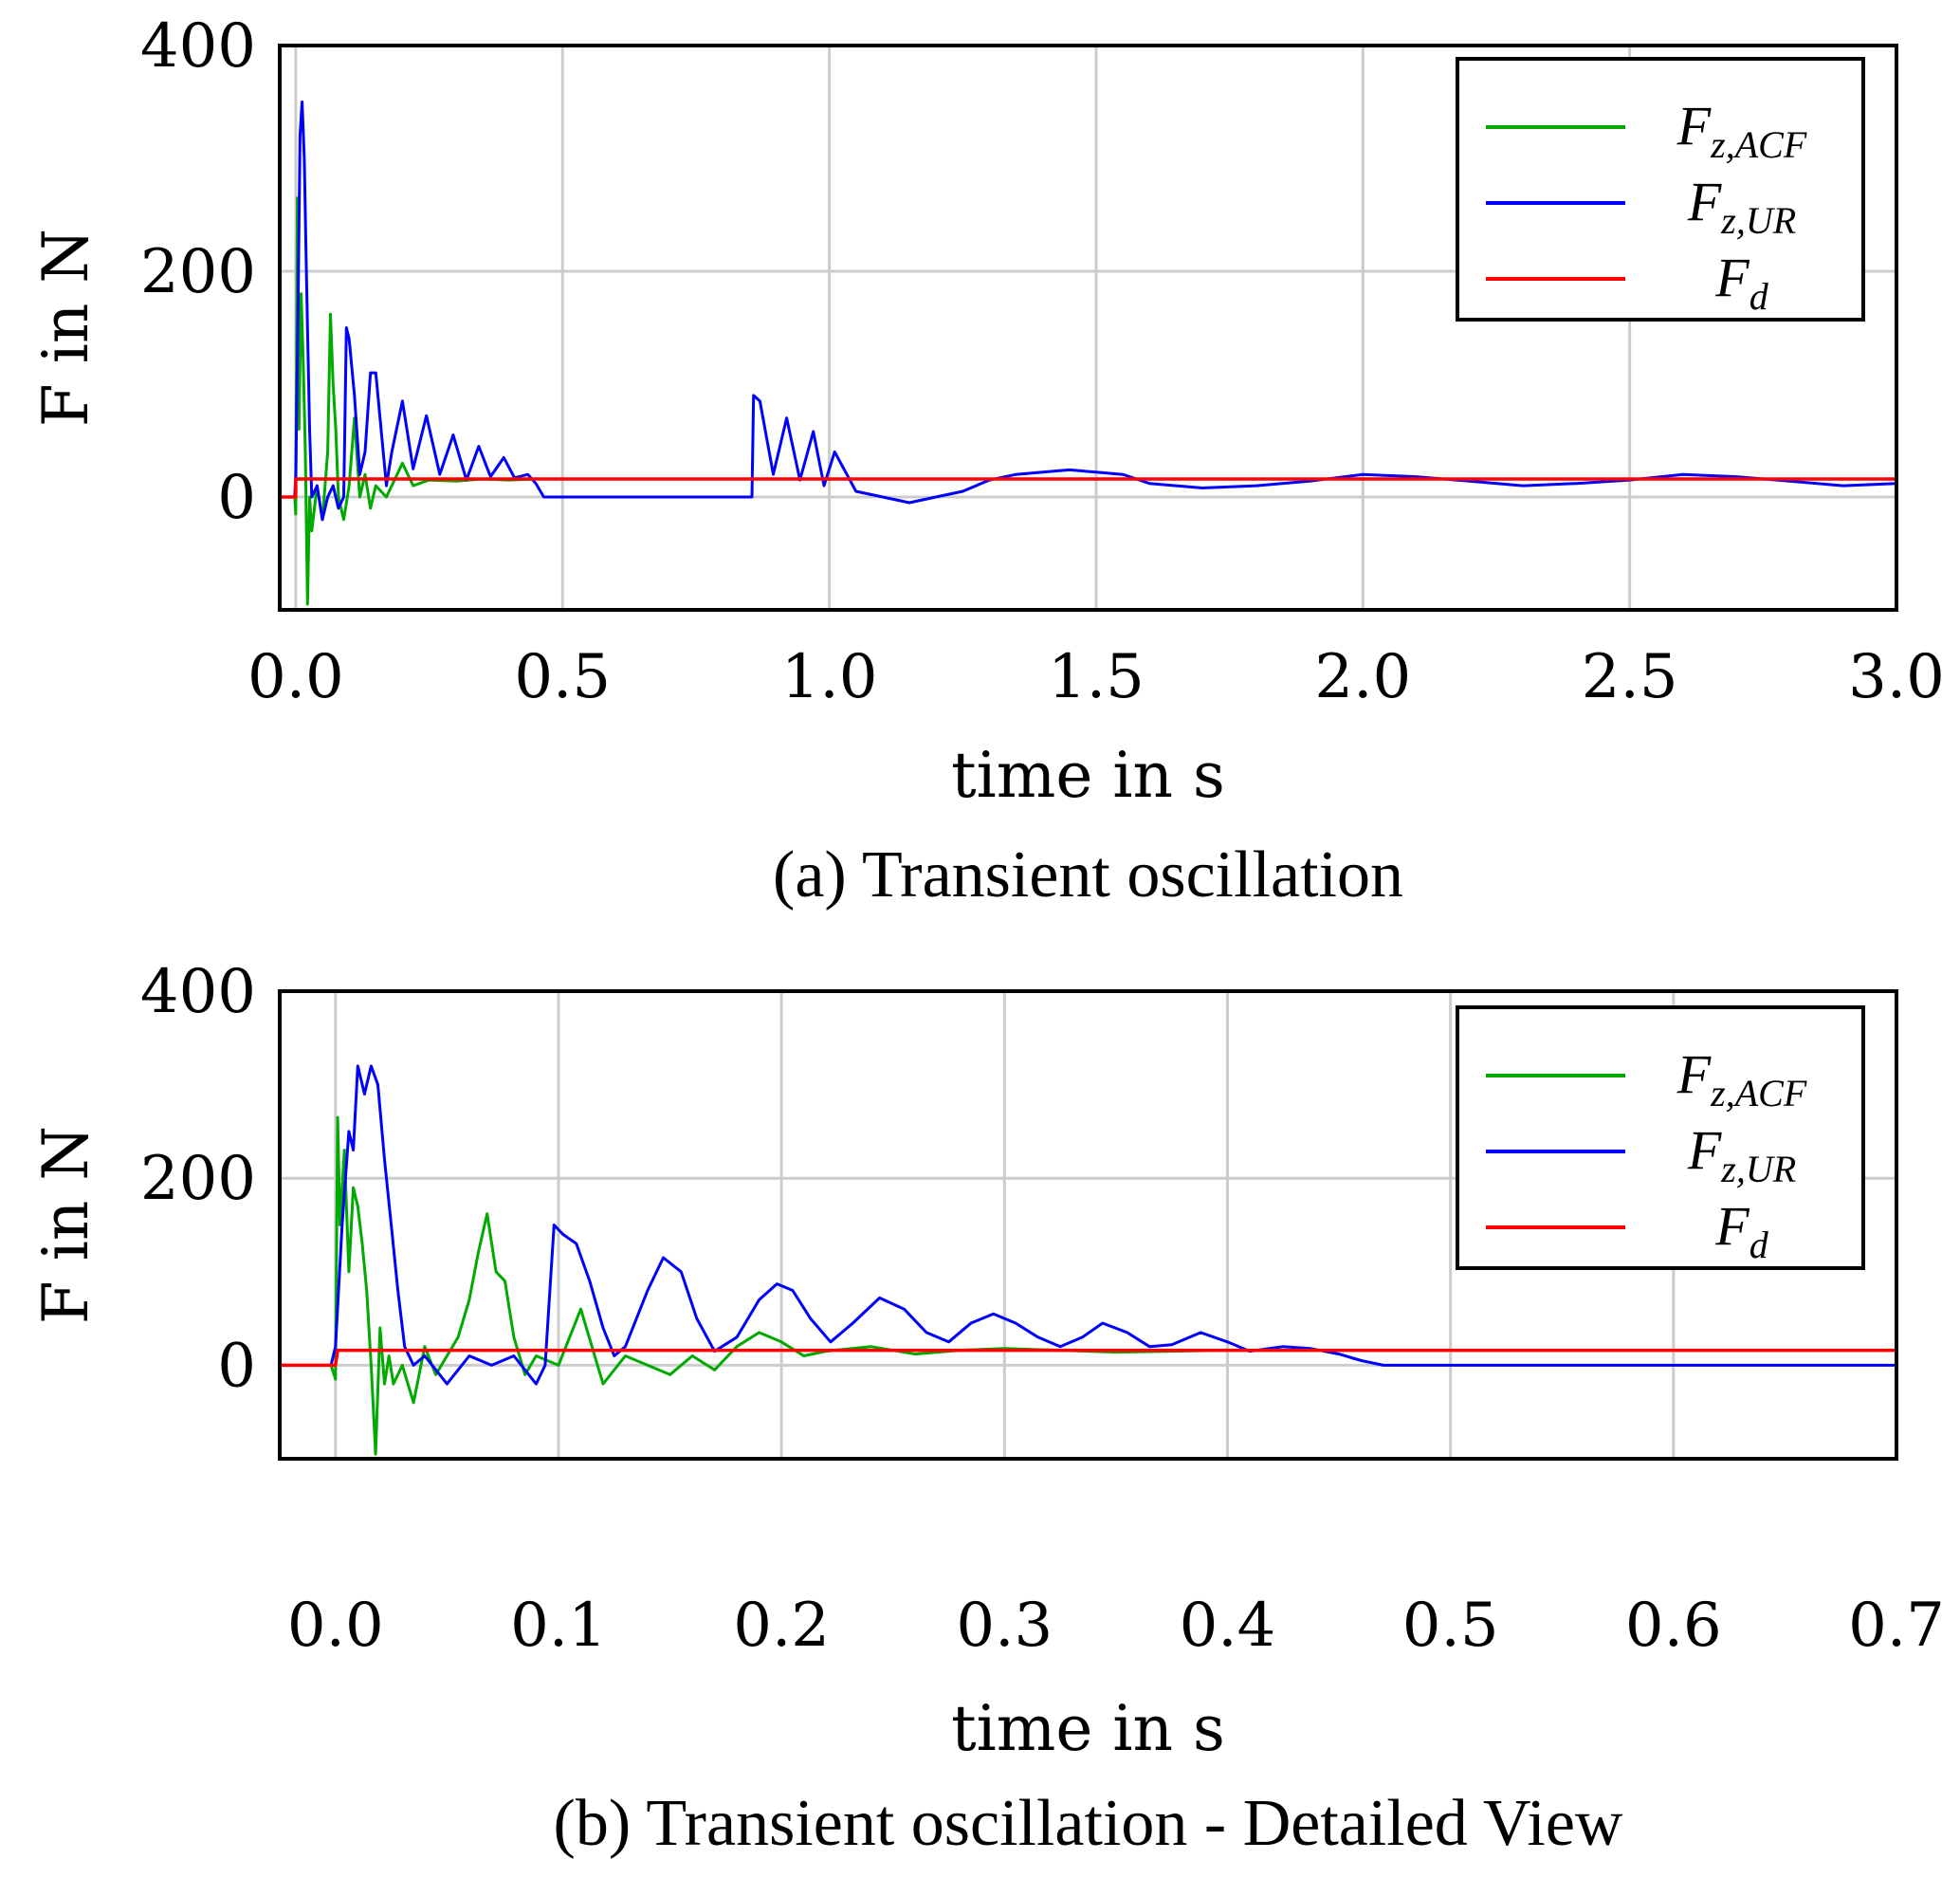  Describe the element at coordinates (1896, 1626) in the screenshot. I see `x-tick-label: 0.7` at that location.